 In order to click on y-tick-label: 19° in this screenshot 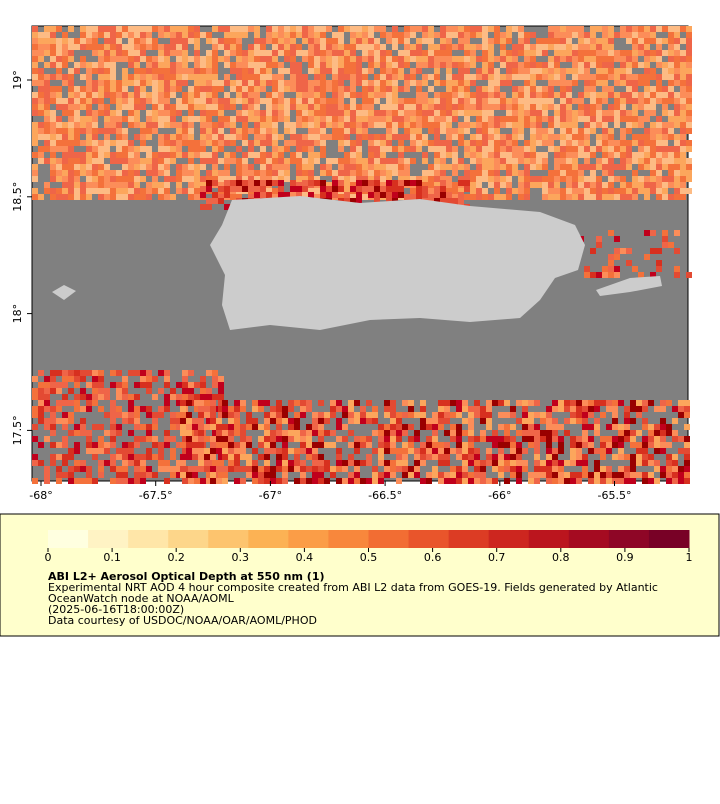, I will do `click(17, 80)`.